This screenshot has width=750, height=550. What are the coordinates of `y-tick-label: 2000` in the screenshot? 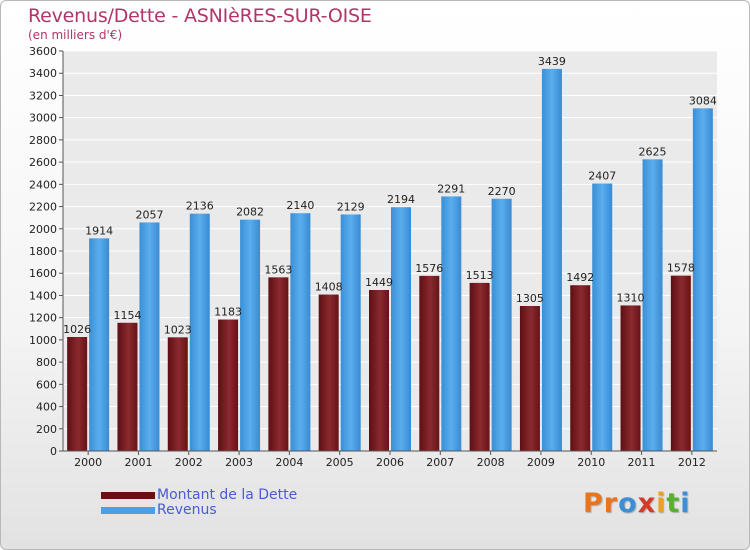 It's located at (43, 229).